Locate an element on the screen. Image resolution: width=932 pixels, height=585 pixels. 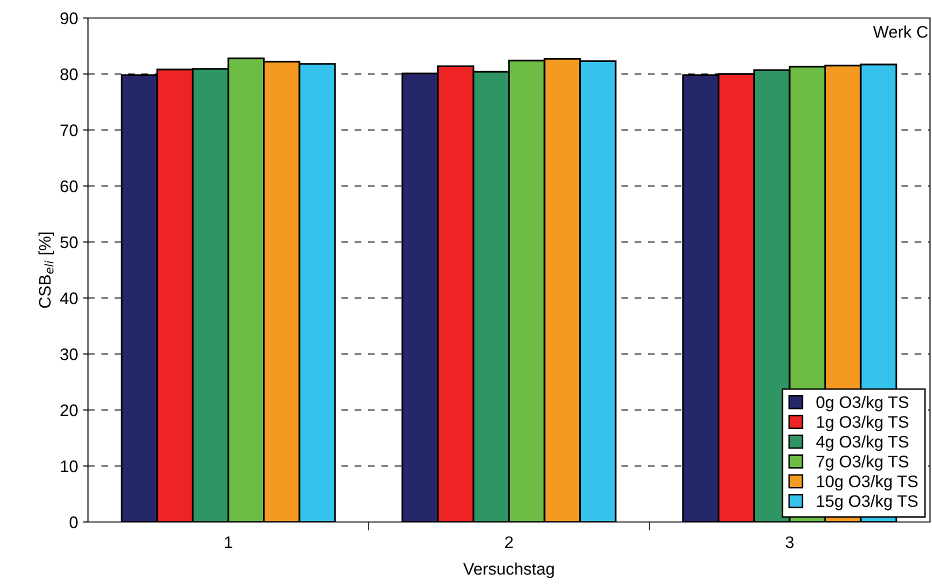
y-tick-label: 0 is located at coordinates (74, 522).